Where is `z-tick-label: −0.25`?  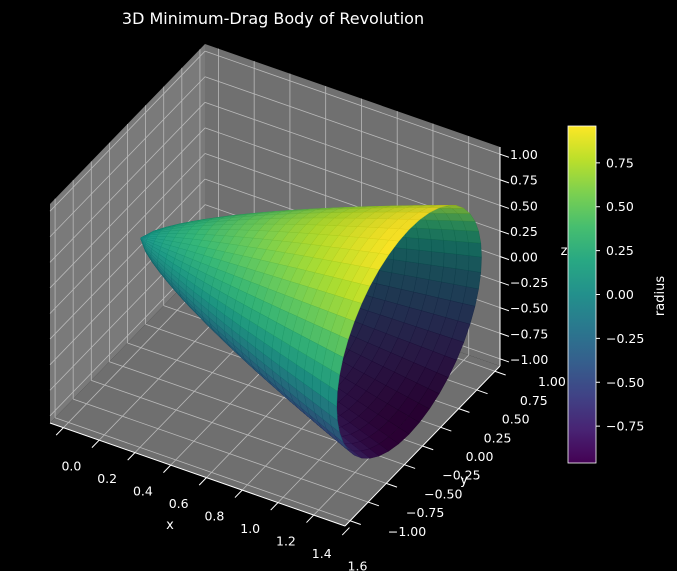
z-tick-label: −0.25 is located at coordinates (529, 282).